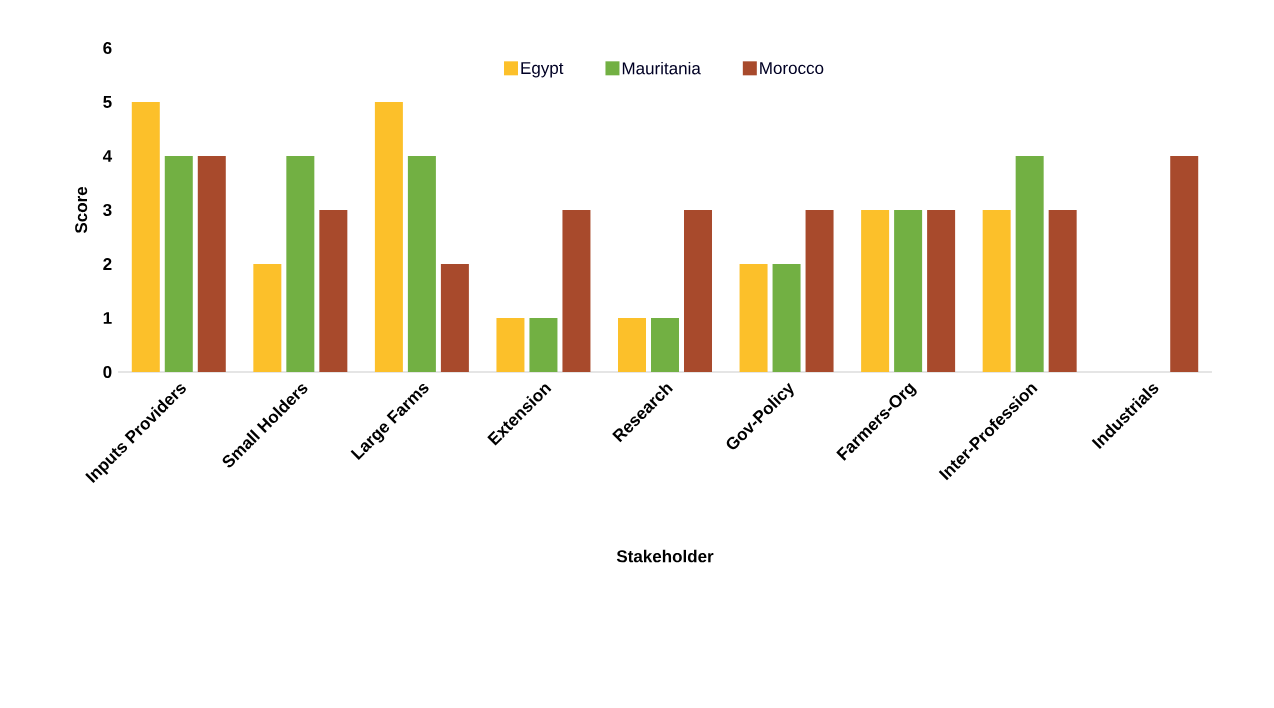  What do you see at coordinates (107, 372) in the screenshot?
I see `y-tick-label: 0` at bounding box center [107, 372].